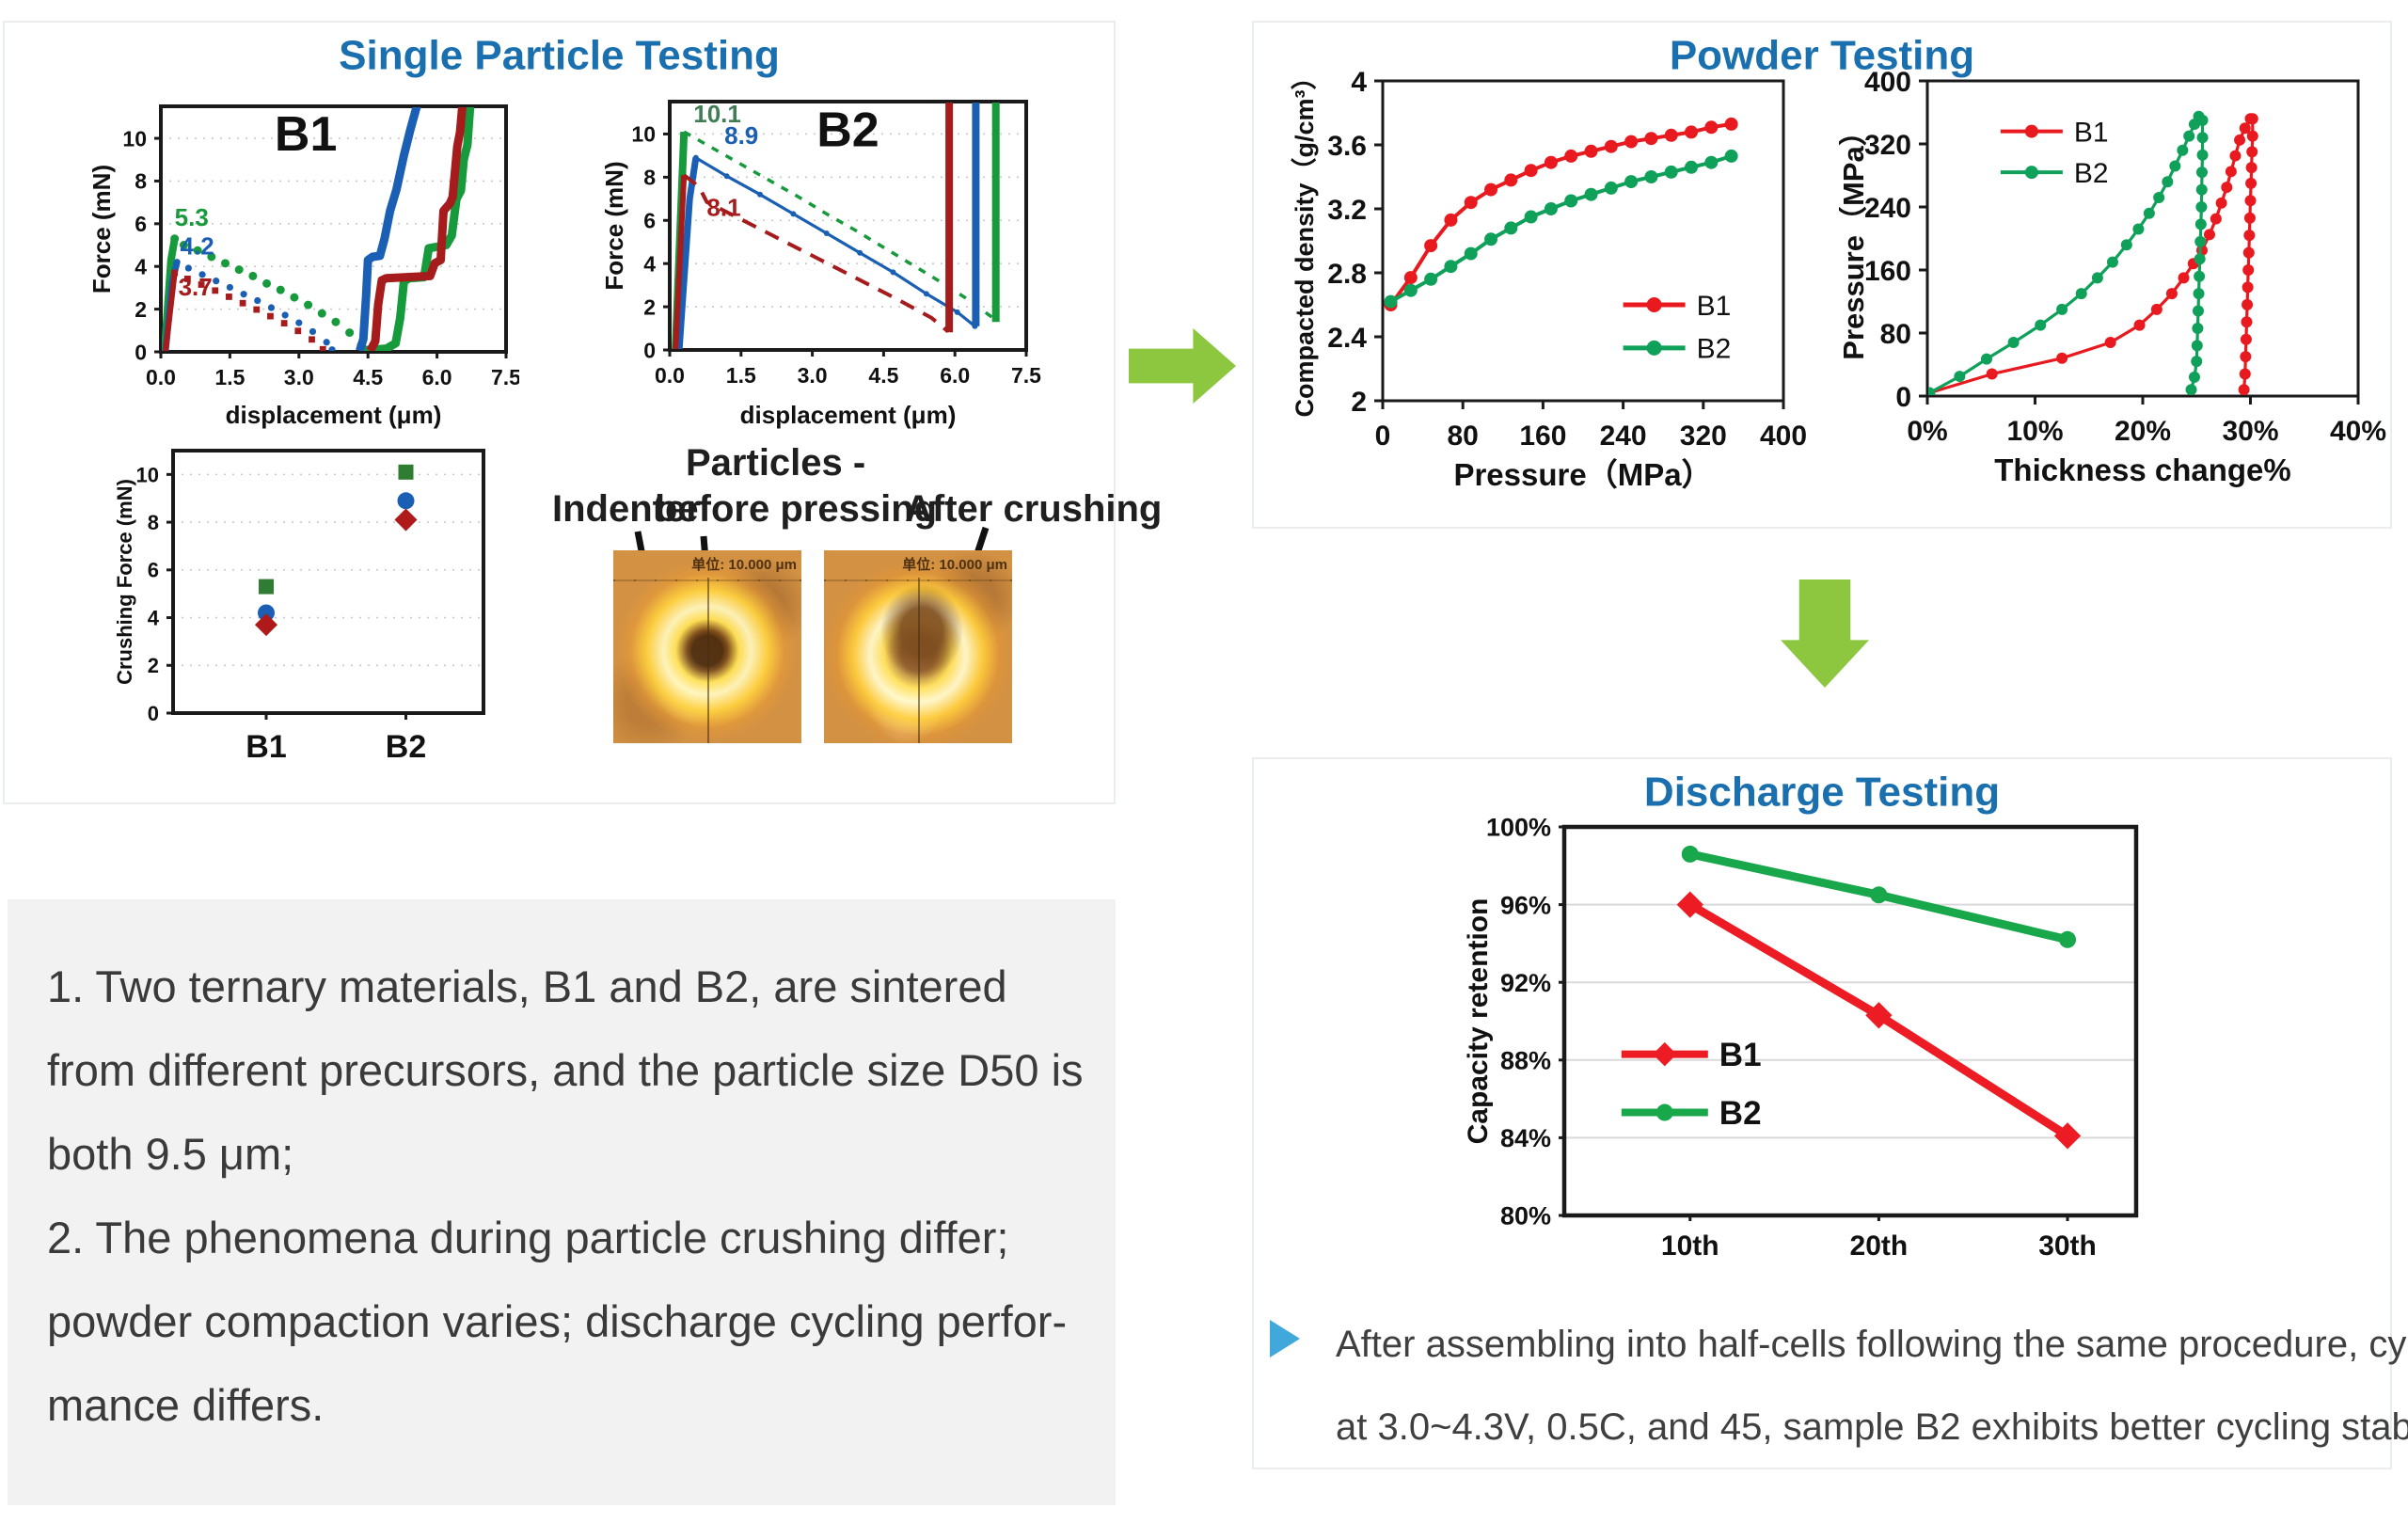 The height and width of the screenshot is (1524, 2408). I want to click on note-line: both 9.5 μm;, so click(171, 1154).